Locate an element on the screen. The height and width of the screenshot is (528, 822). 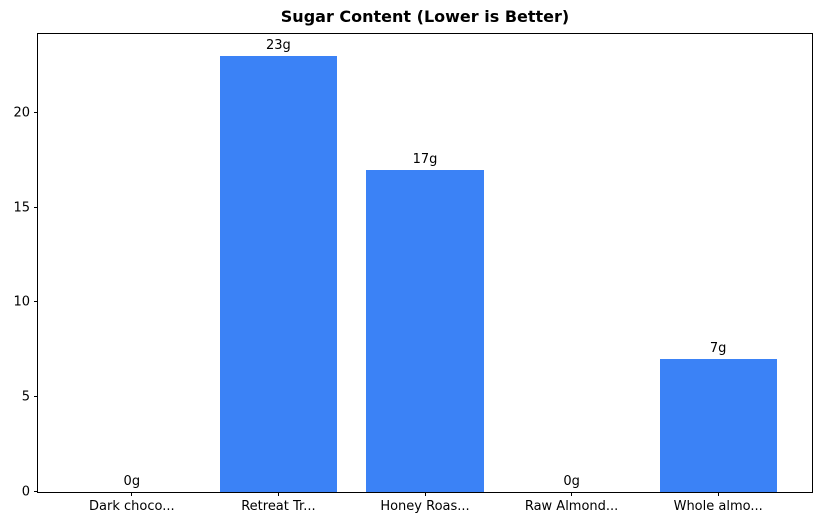
bar-value-label: 17g is located at coordinates (425, 159).